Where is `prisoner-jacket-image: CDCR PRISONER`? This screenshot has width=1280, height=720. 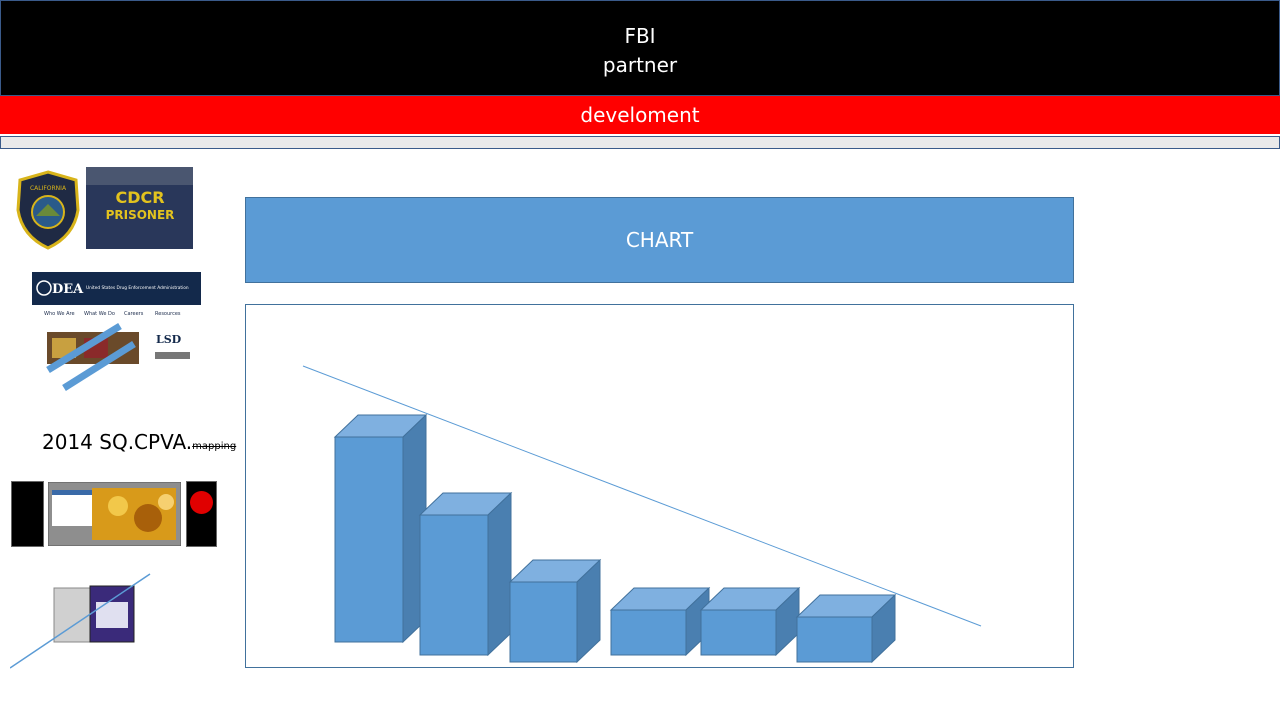
prisoner-jacket-image: CDCR PRISONER is located at coordinates (139, 208).